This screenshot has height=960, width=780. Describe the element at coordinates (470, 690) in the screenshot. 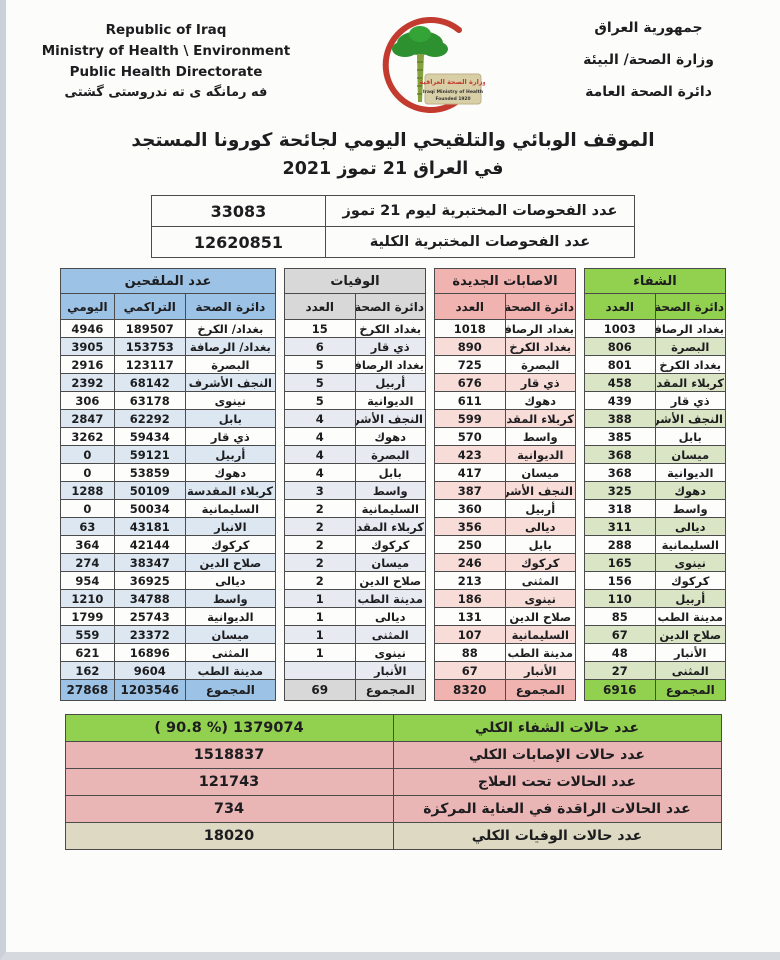

I see `total-value: 8320` at that location.